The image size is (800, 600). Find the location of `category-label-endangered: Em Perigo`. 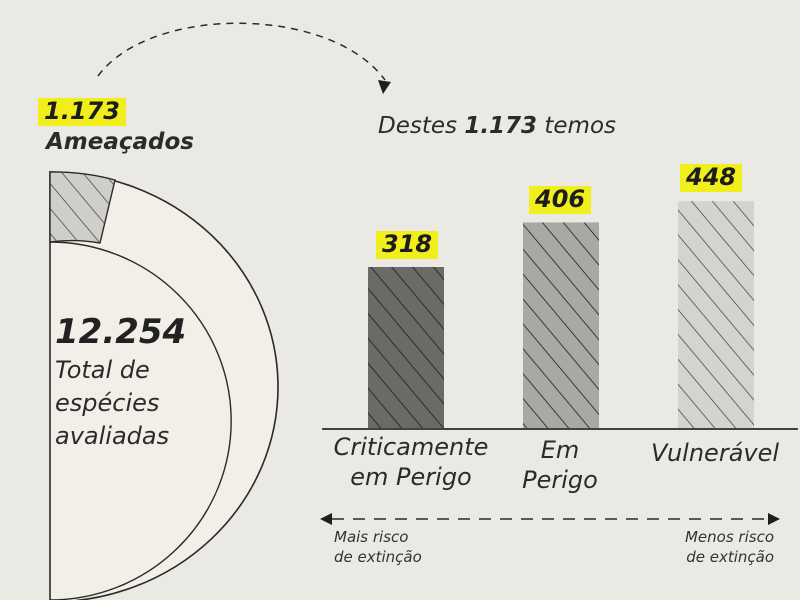

category-label-endangered: Em Perigo is located at coordinates (560, 465).